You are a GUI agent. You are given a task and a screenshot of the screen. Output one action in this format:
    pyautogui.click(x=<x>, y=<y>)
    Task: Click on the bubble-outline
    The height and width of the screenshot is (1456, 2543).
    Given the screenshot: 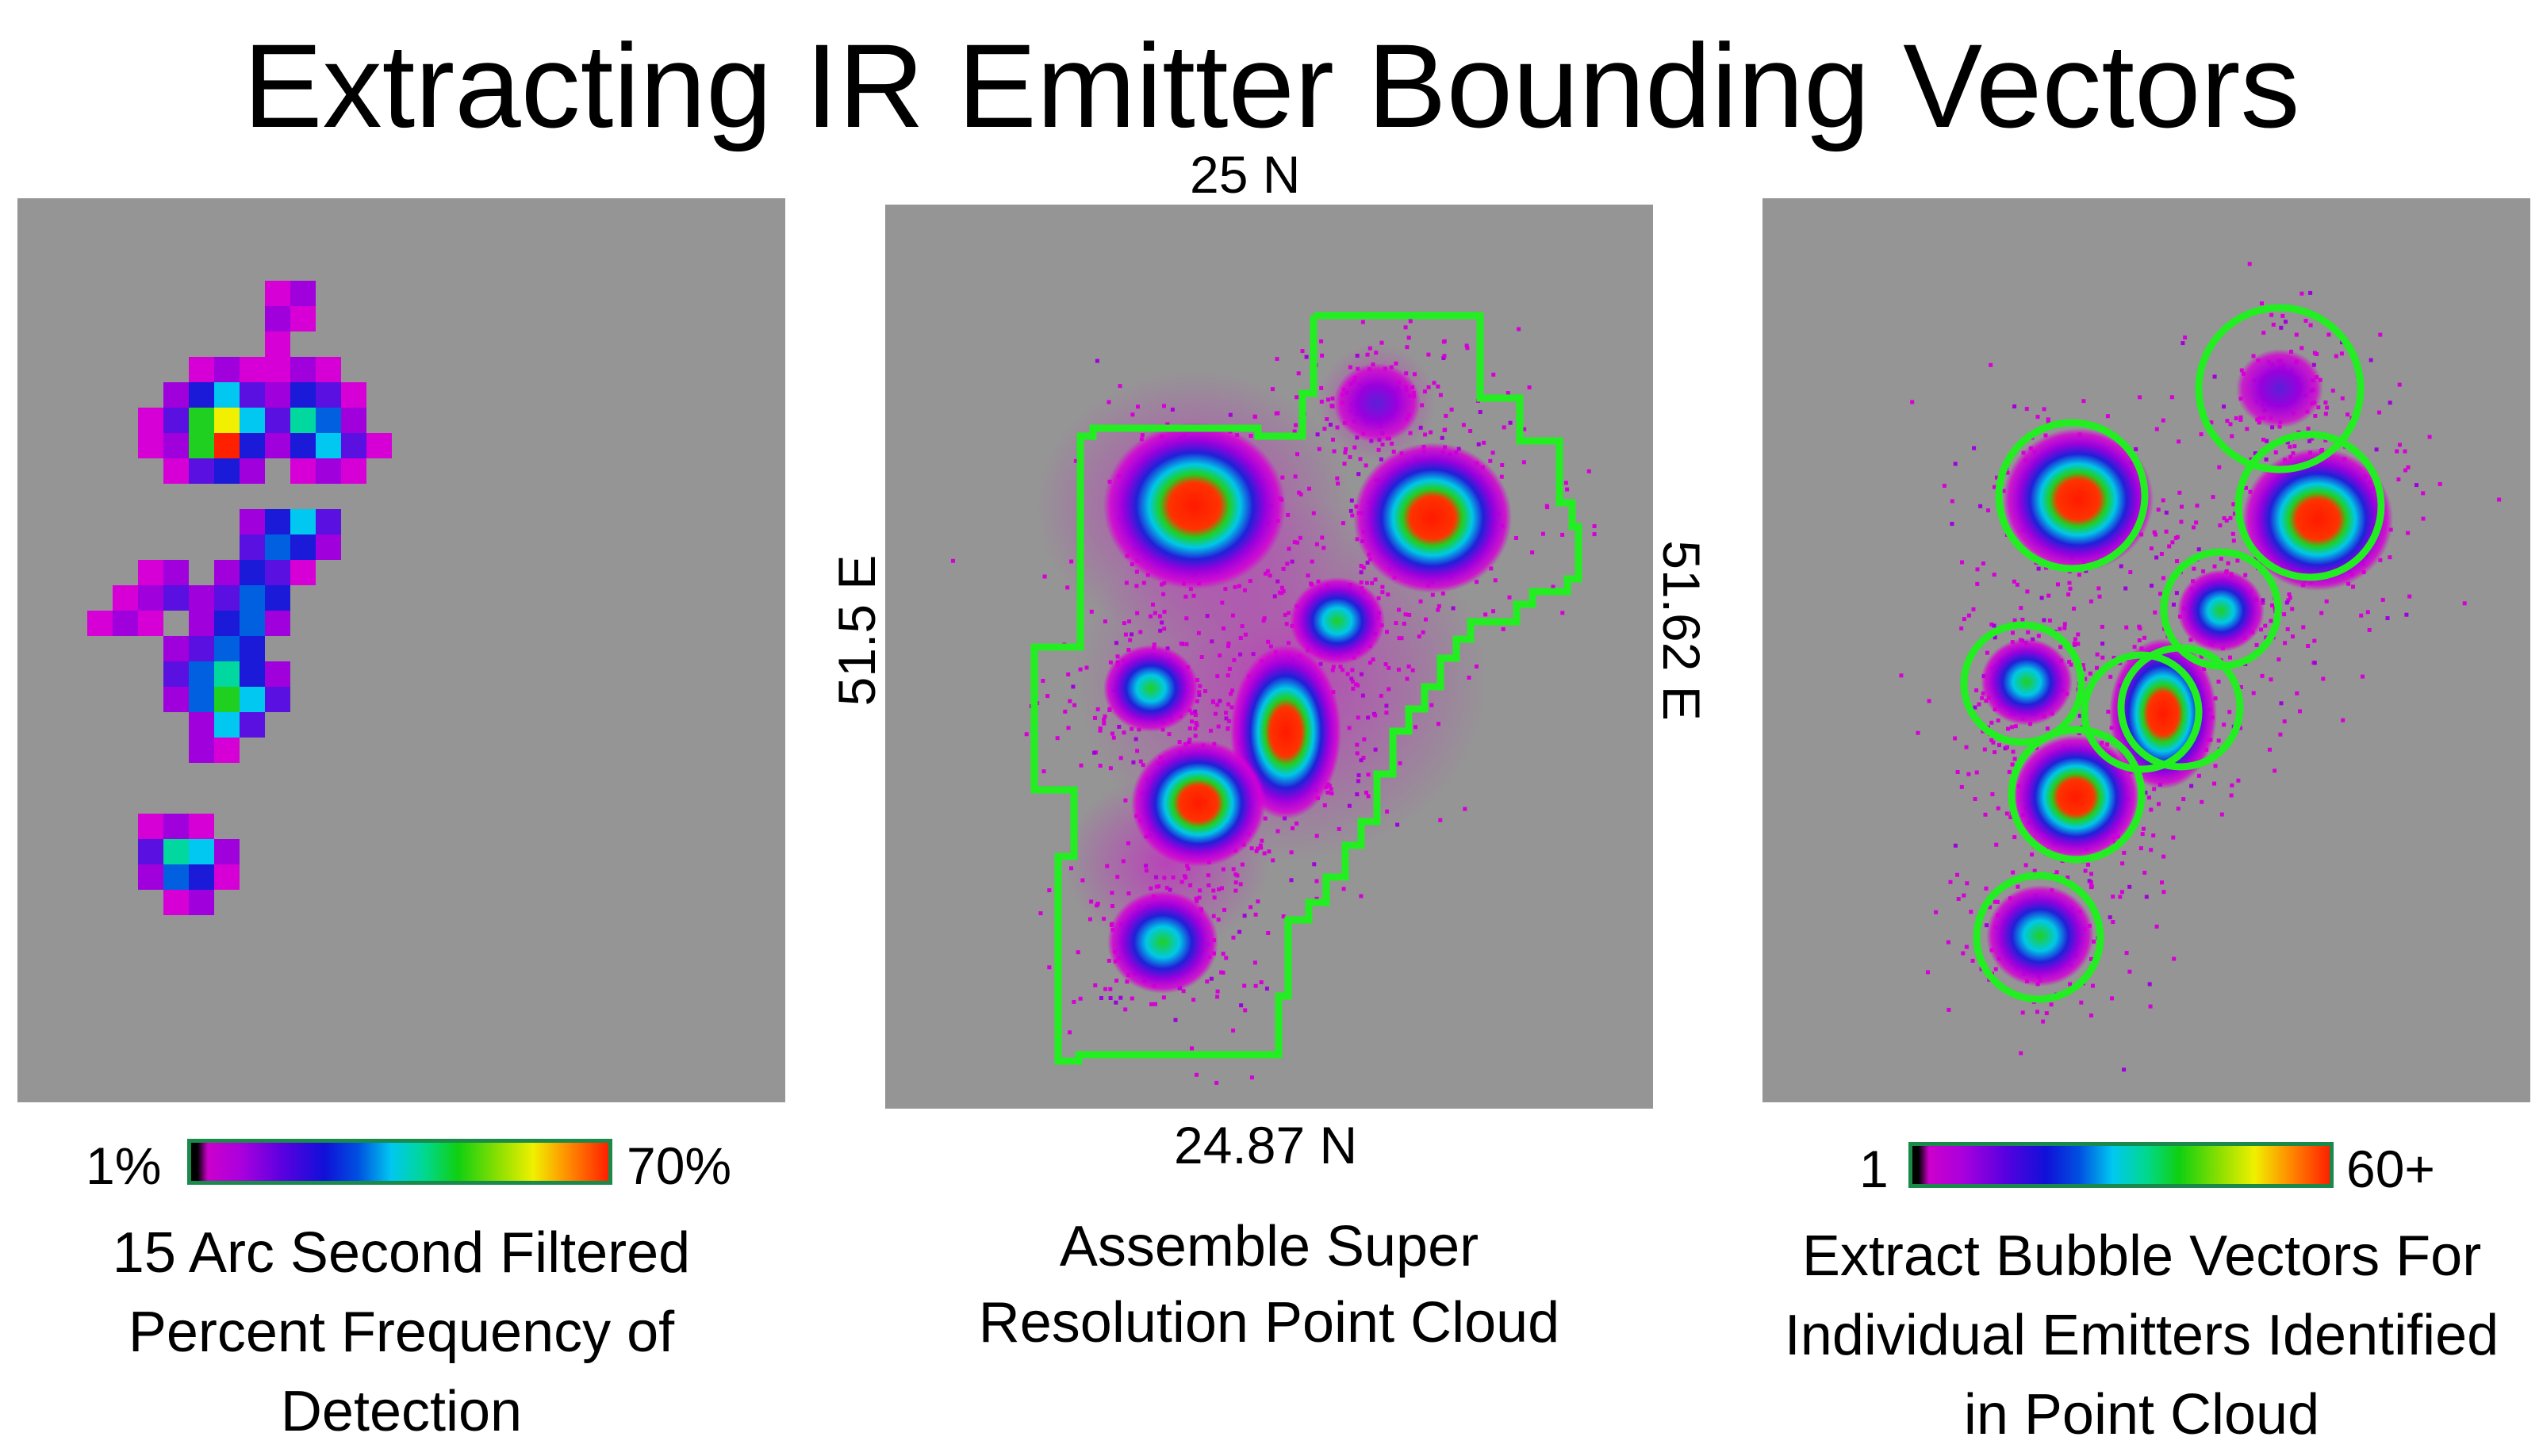 What is the action you would take?
    pyautogui.click(x=2310, y=506)
    